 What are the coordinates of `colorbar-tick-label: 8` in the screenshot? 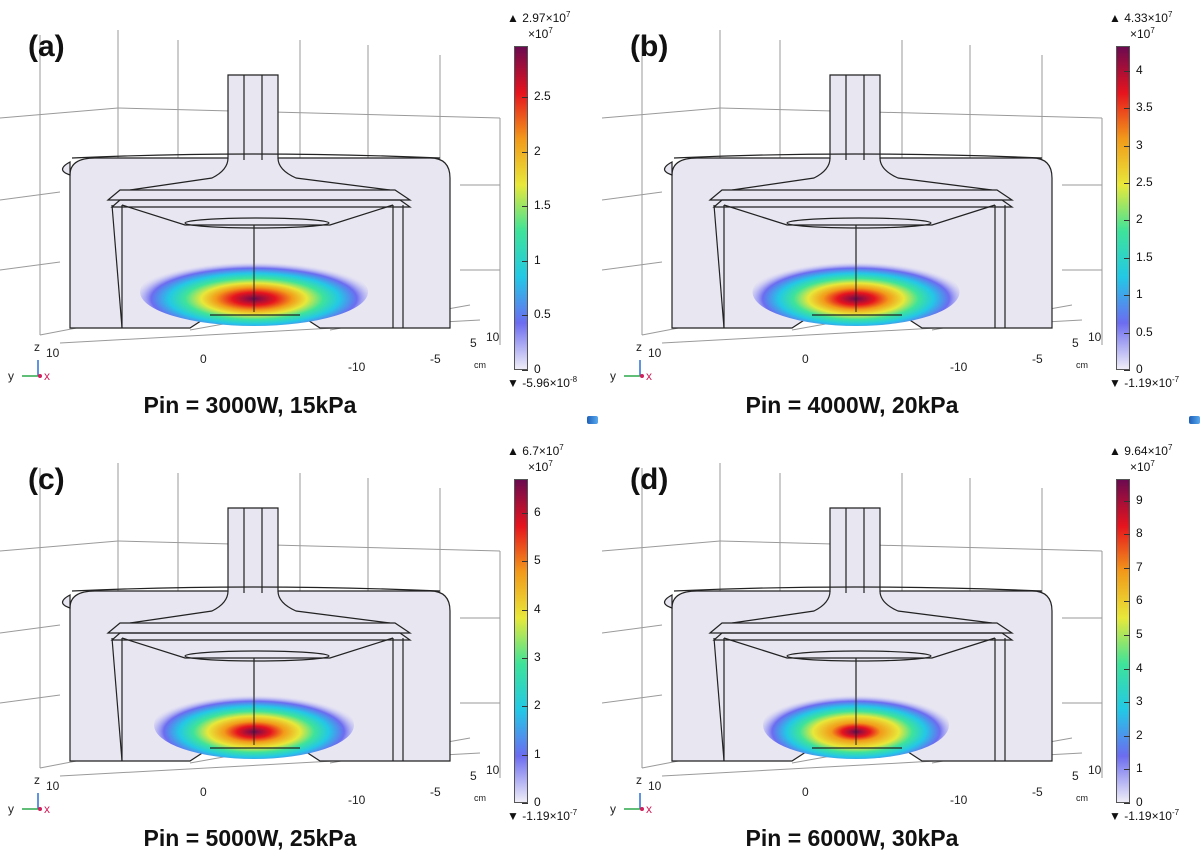 It's located at (1139, 533).